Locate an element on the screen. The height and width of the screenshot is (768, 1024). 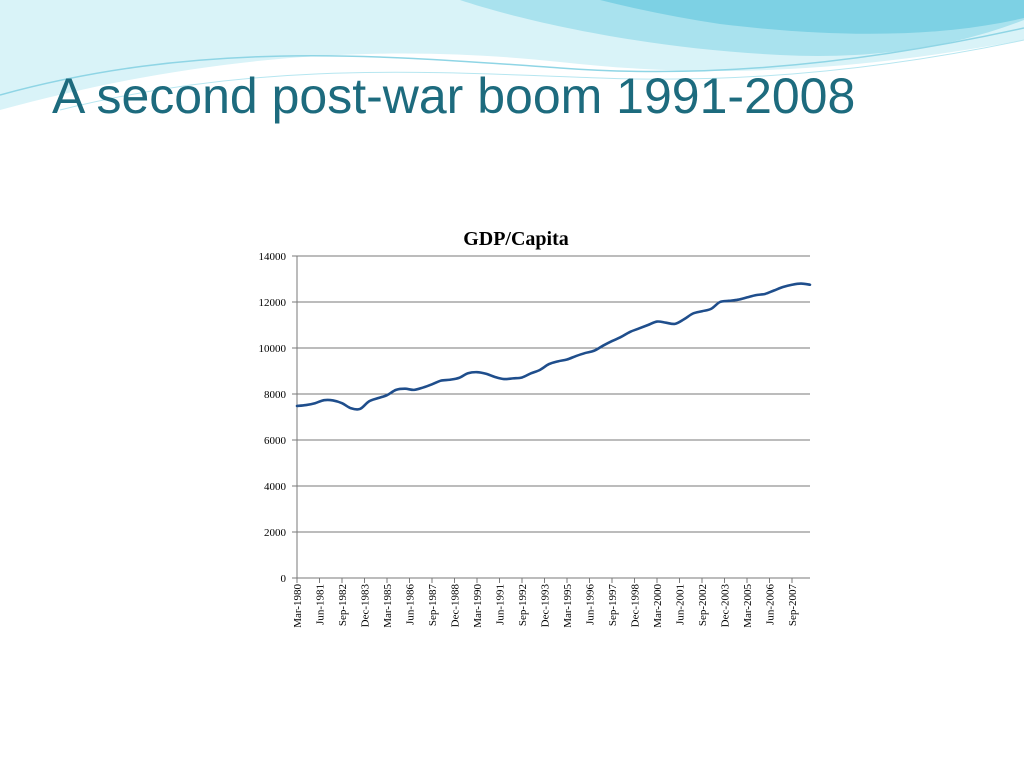
slide-title: A second post-war boom 1991-2008 is located at coordinates (454, 96).